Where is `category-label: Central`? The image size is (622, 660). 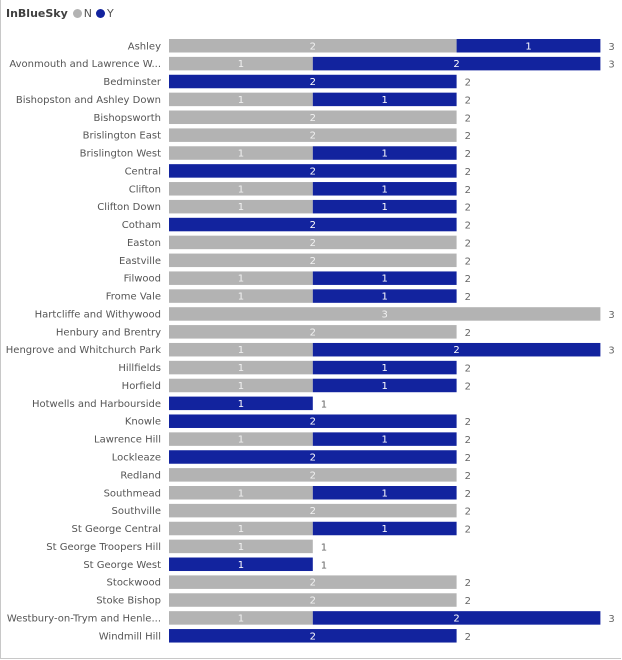
category-label: Central is located at coordinates (143, 171).